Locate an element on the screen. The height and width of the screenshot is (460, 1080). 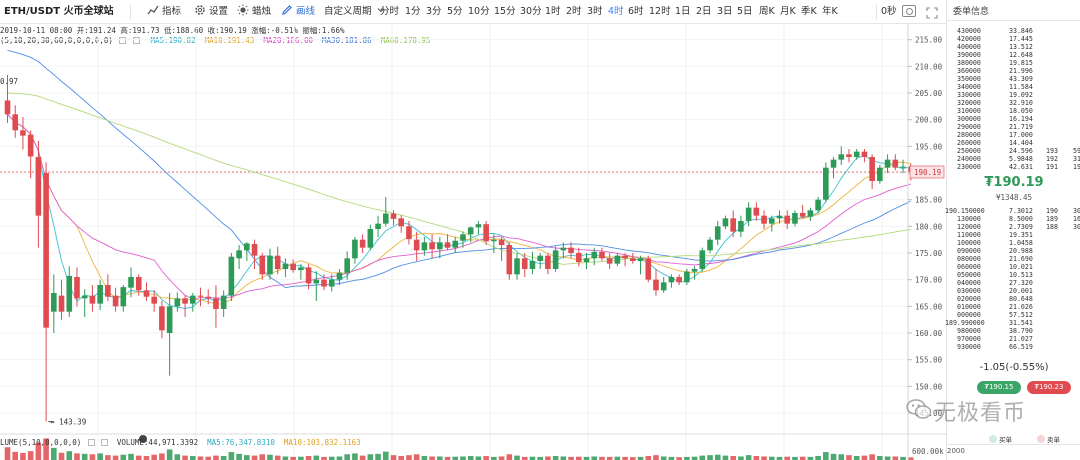
ask-row: 350000 43.309 is located at coordinates (1013, 79).